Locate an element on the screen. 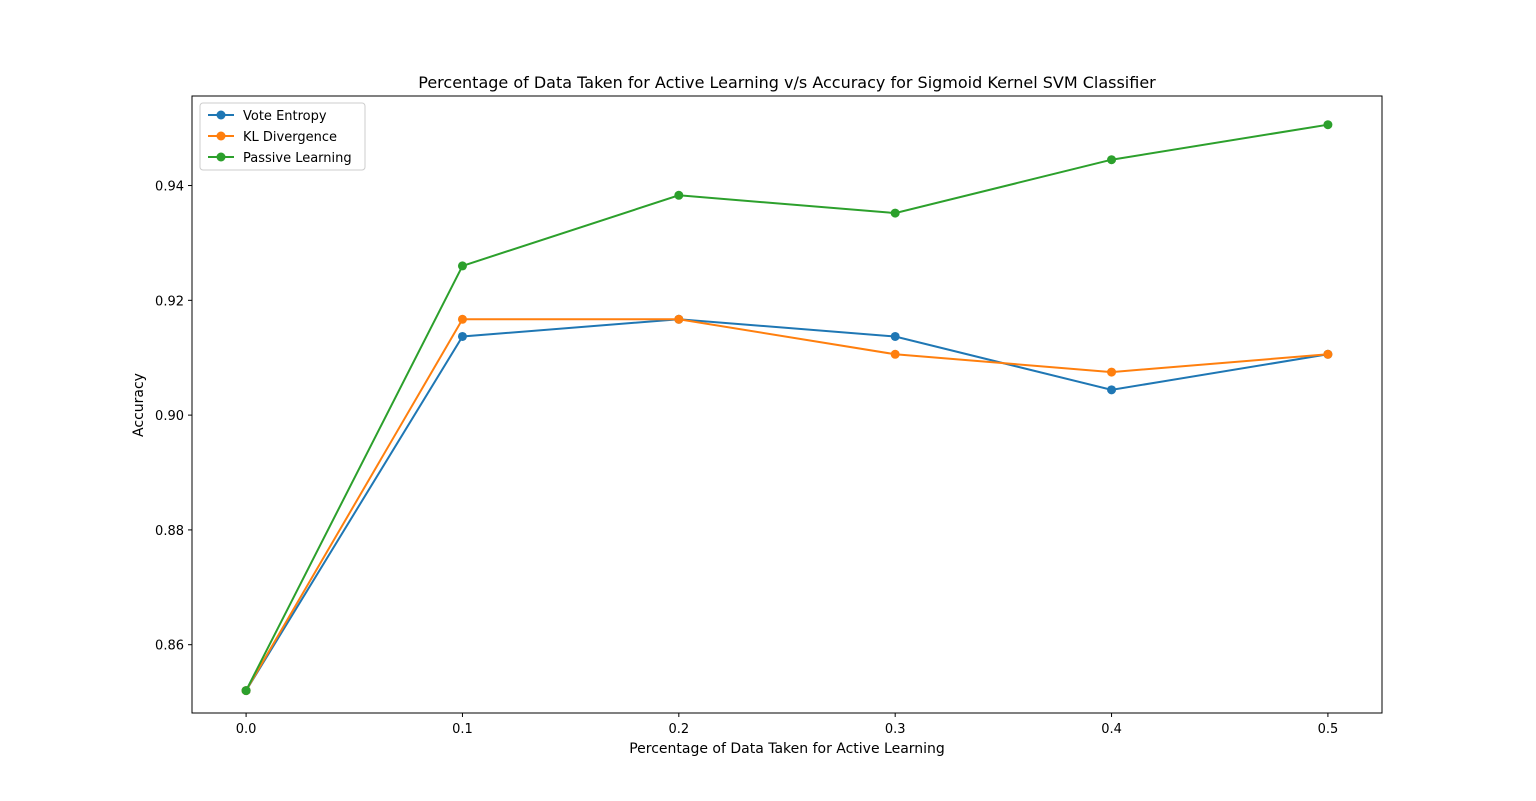 Image resolution: width=1536 pixels, height=801 pixels. x-tick-label: 0.2 is located at coordinates (678, 729).